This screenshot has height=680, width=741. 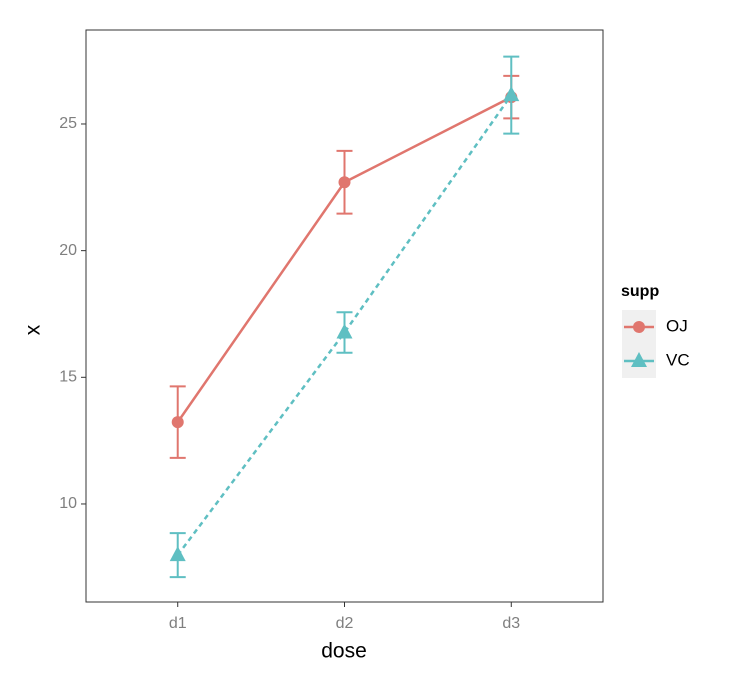 What do you see at coordinates (68, 123) in the screenshot?
I see `y-tick-label: 25` at bounding box center [68, 123].